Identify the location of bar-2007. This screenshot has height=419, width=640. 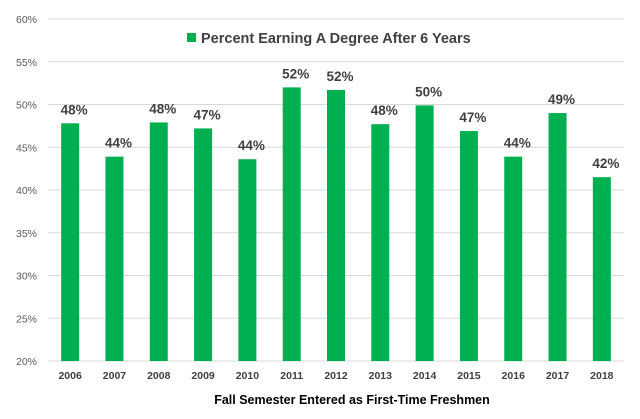
(114, 258).